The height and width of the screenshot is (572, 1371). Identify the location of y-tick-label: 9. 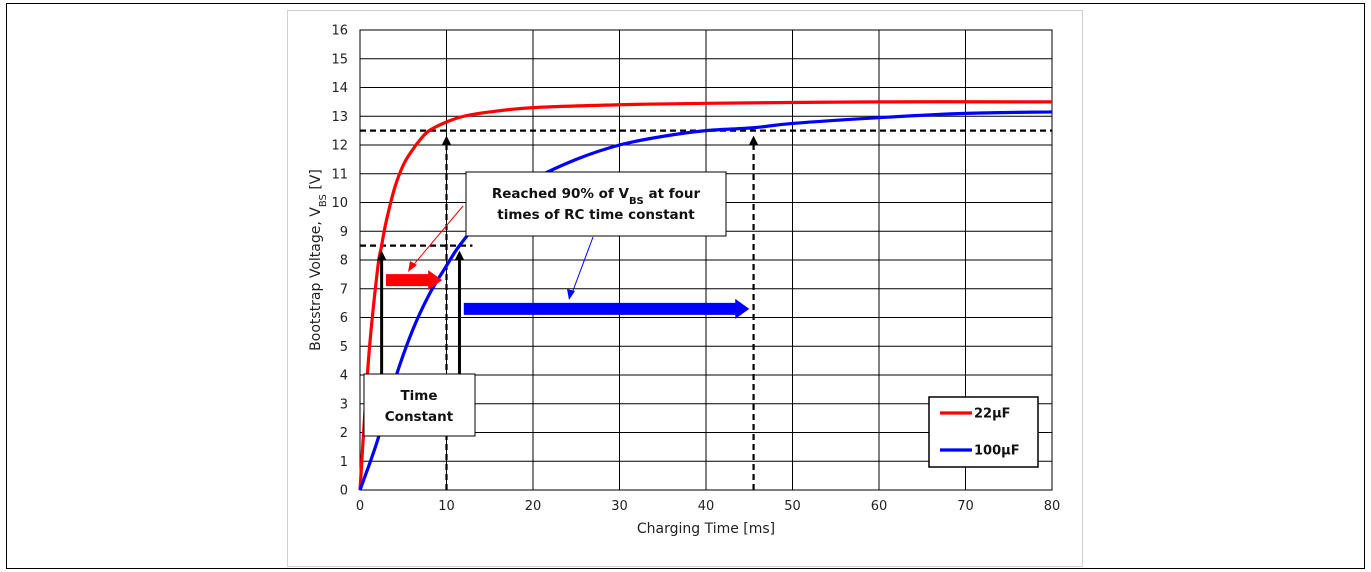
(344, 232).